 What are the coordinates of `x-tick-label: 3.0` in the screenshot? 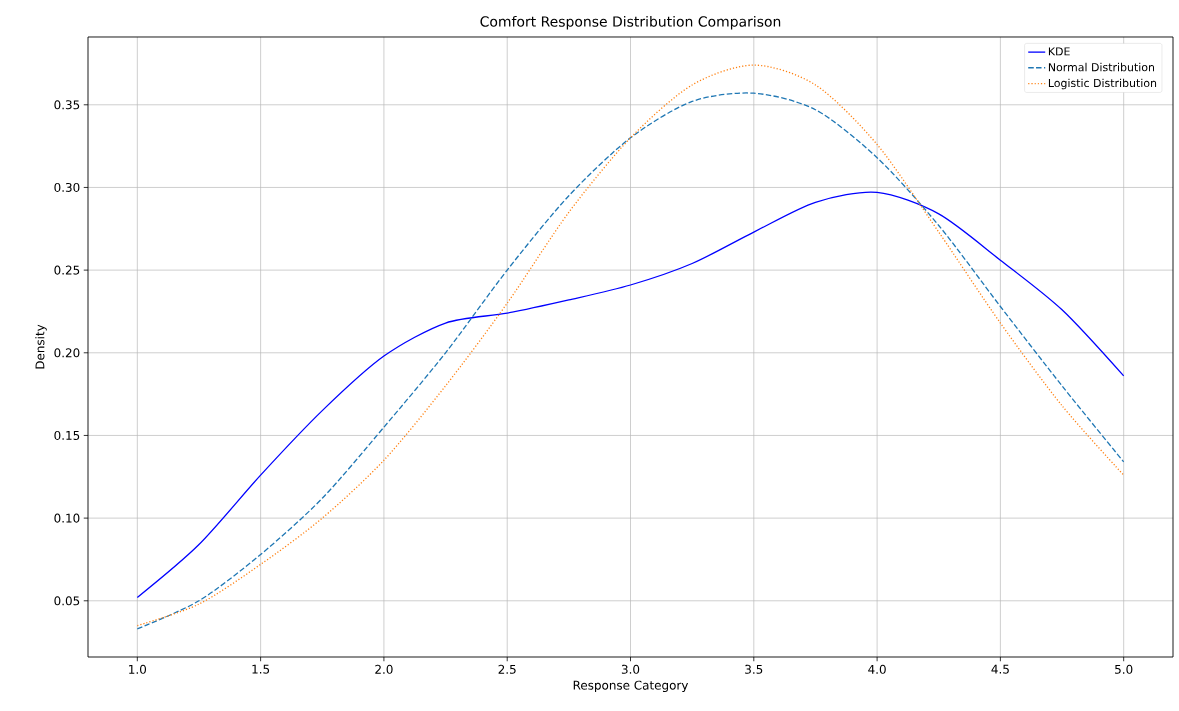 It's located at (630, 669).